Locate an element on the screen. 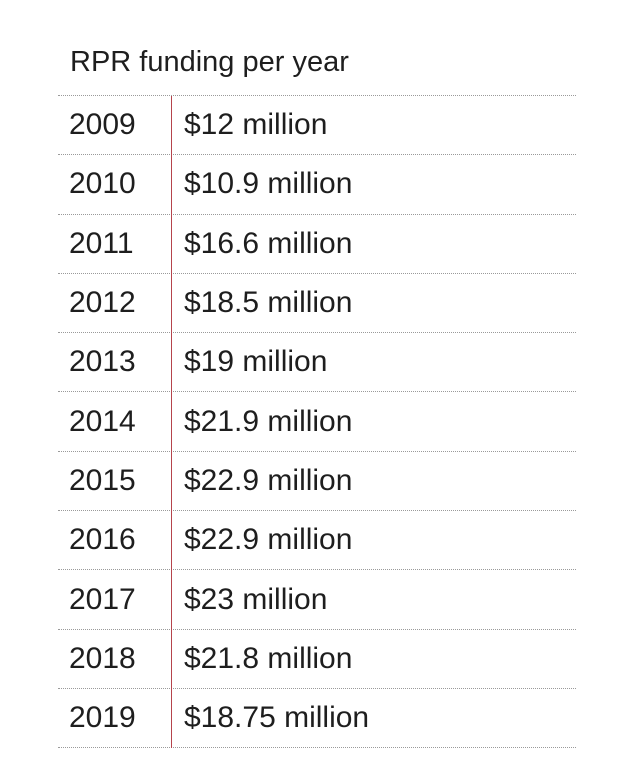 The width and height of the screenshot is (640, 780). table-row: 2014 $21.9 million is located at coordinates (317, 422).